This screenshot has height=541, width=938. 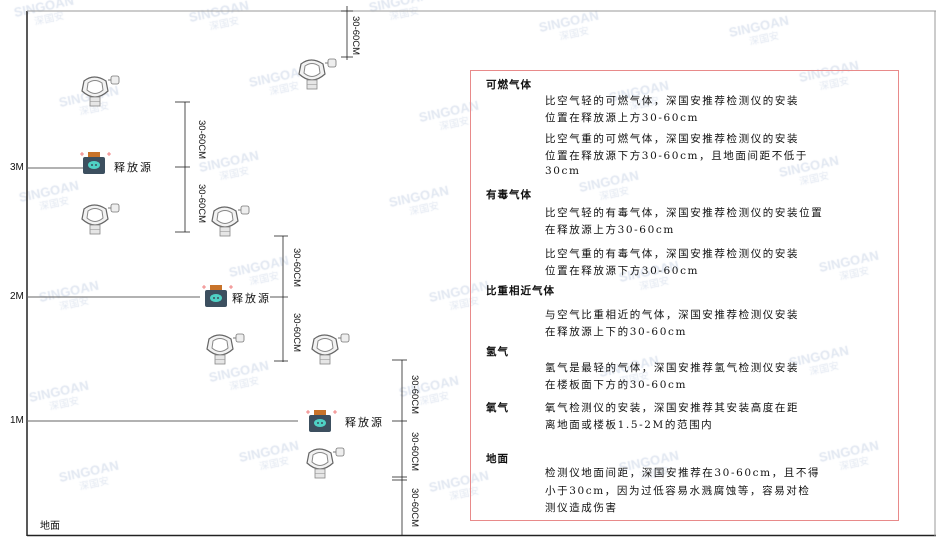 What do you see at coordinates (497, 408) in the screenshot?
I see `heading-oxygen: 氧气` at bounding box center [497, 408].